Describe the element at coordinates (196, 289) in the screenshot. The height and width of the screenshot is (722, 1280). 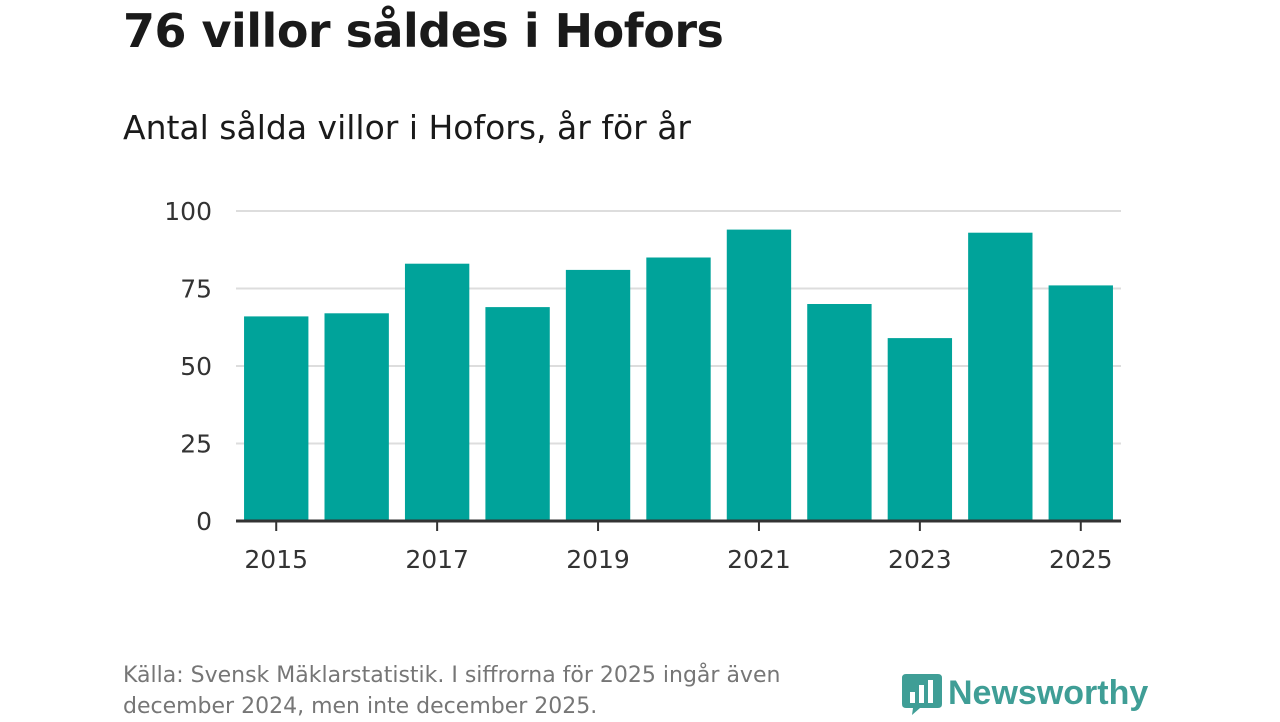
I see `y-tick-label: 75` at that location.